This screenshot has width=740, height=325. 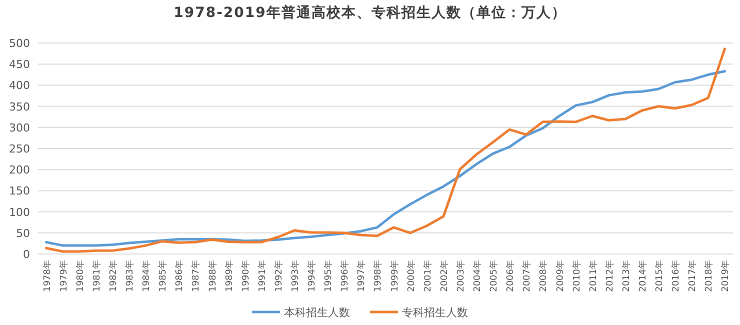 I want to click on x-tick-label: 1988年, so click(x=212, y=276).